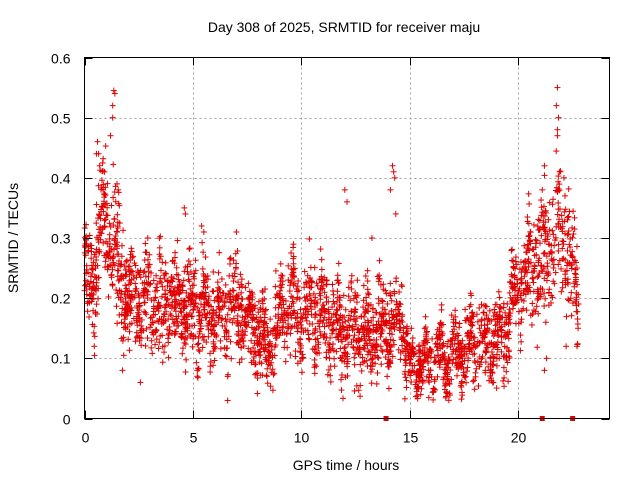 The height and width of the screenshot is (480, 640). I want to click on y-tick-label: 0.5, so click(61, 119).